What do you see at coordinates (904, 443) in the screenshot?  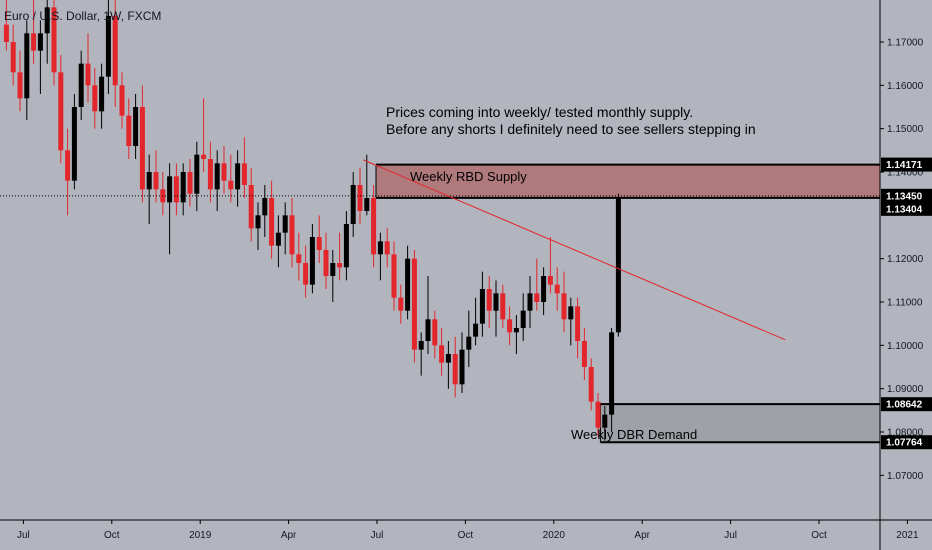 I see `price-tag-label-4: 1.07764` at bounding box center [904, 443].